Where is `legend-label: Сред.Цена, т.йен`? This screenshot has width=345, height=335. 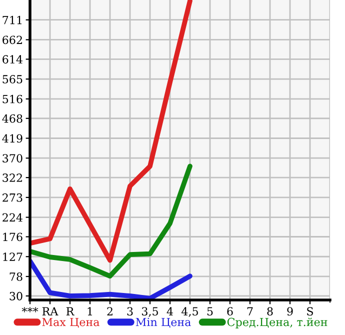 legend-label: Сред.Цена, т.йен is located at coordinates (277, 323).